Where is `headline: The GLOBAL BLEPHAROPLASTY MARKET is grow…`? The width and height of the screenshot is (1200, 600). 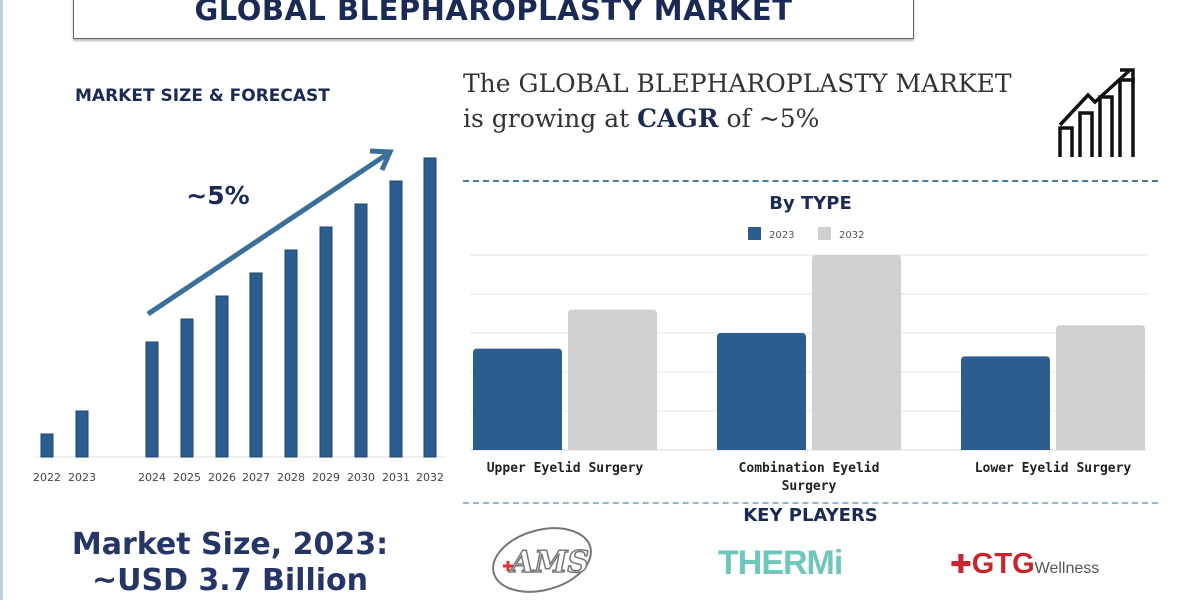
headline: The GLOBAL BLEPHAROPLASTY MARKET is grow… is located at coordinates (743, 101).